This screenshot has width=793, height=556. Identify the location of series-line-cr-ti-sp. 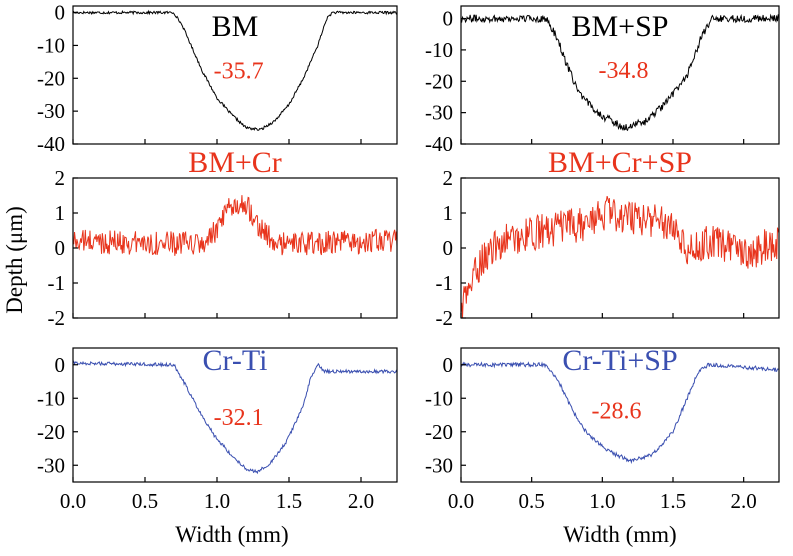
(620, 413).